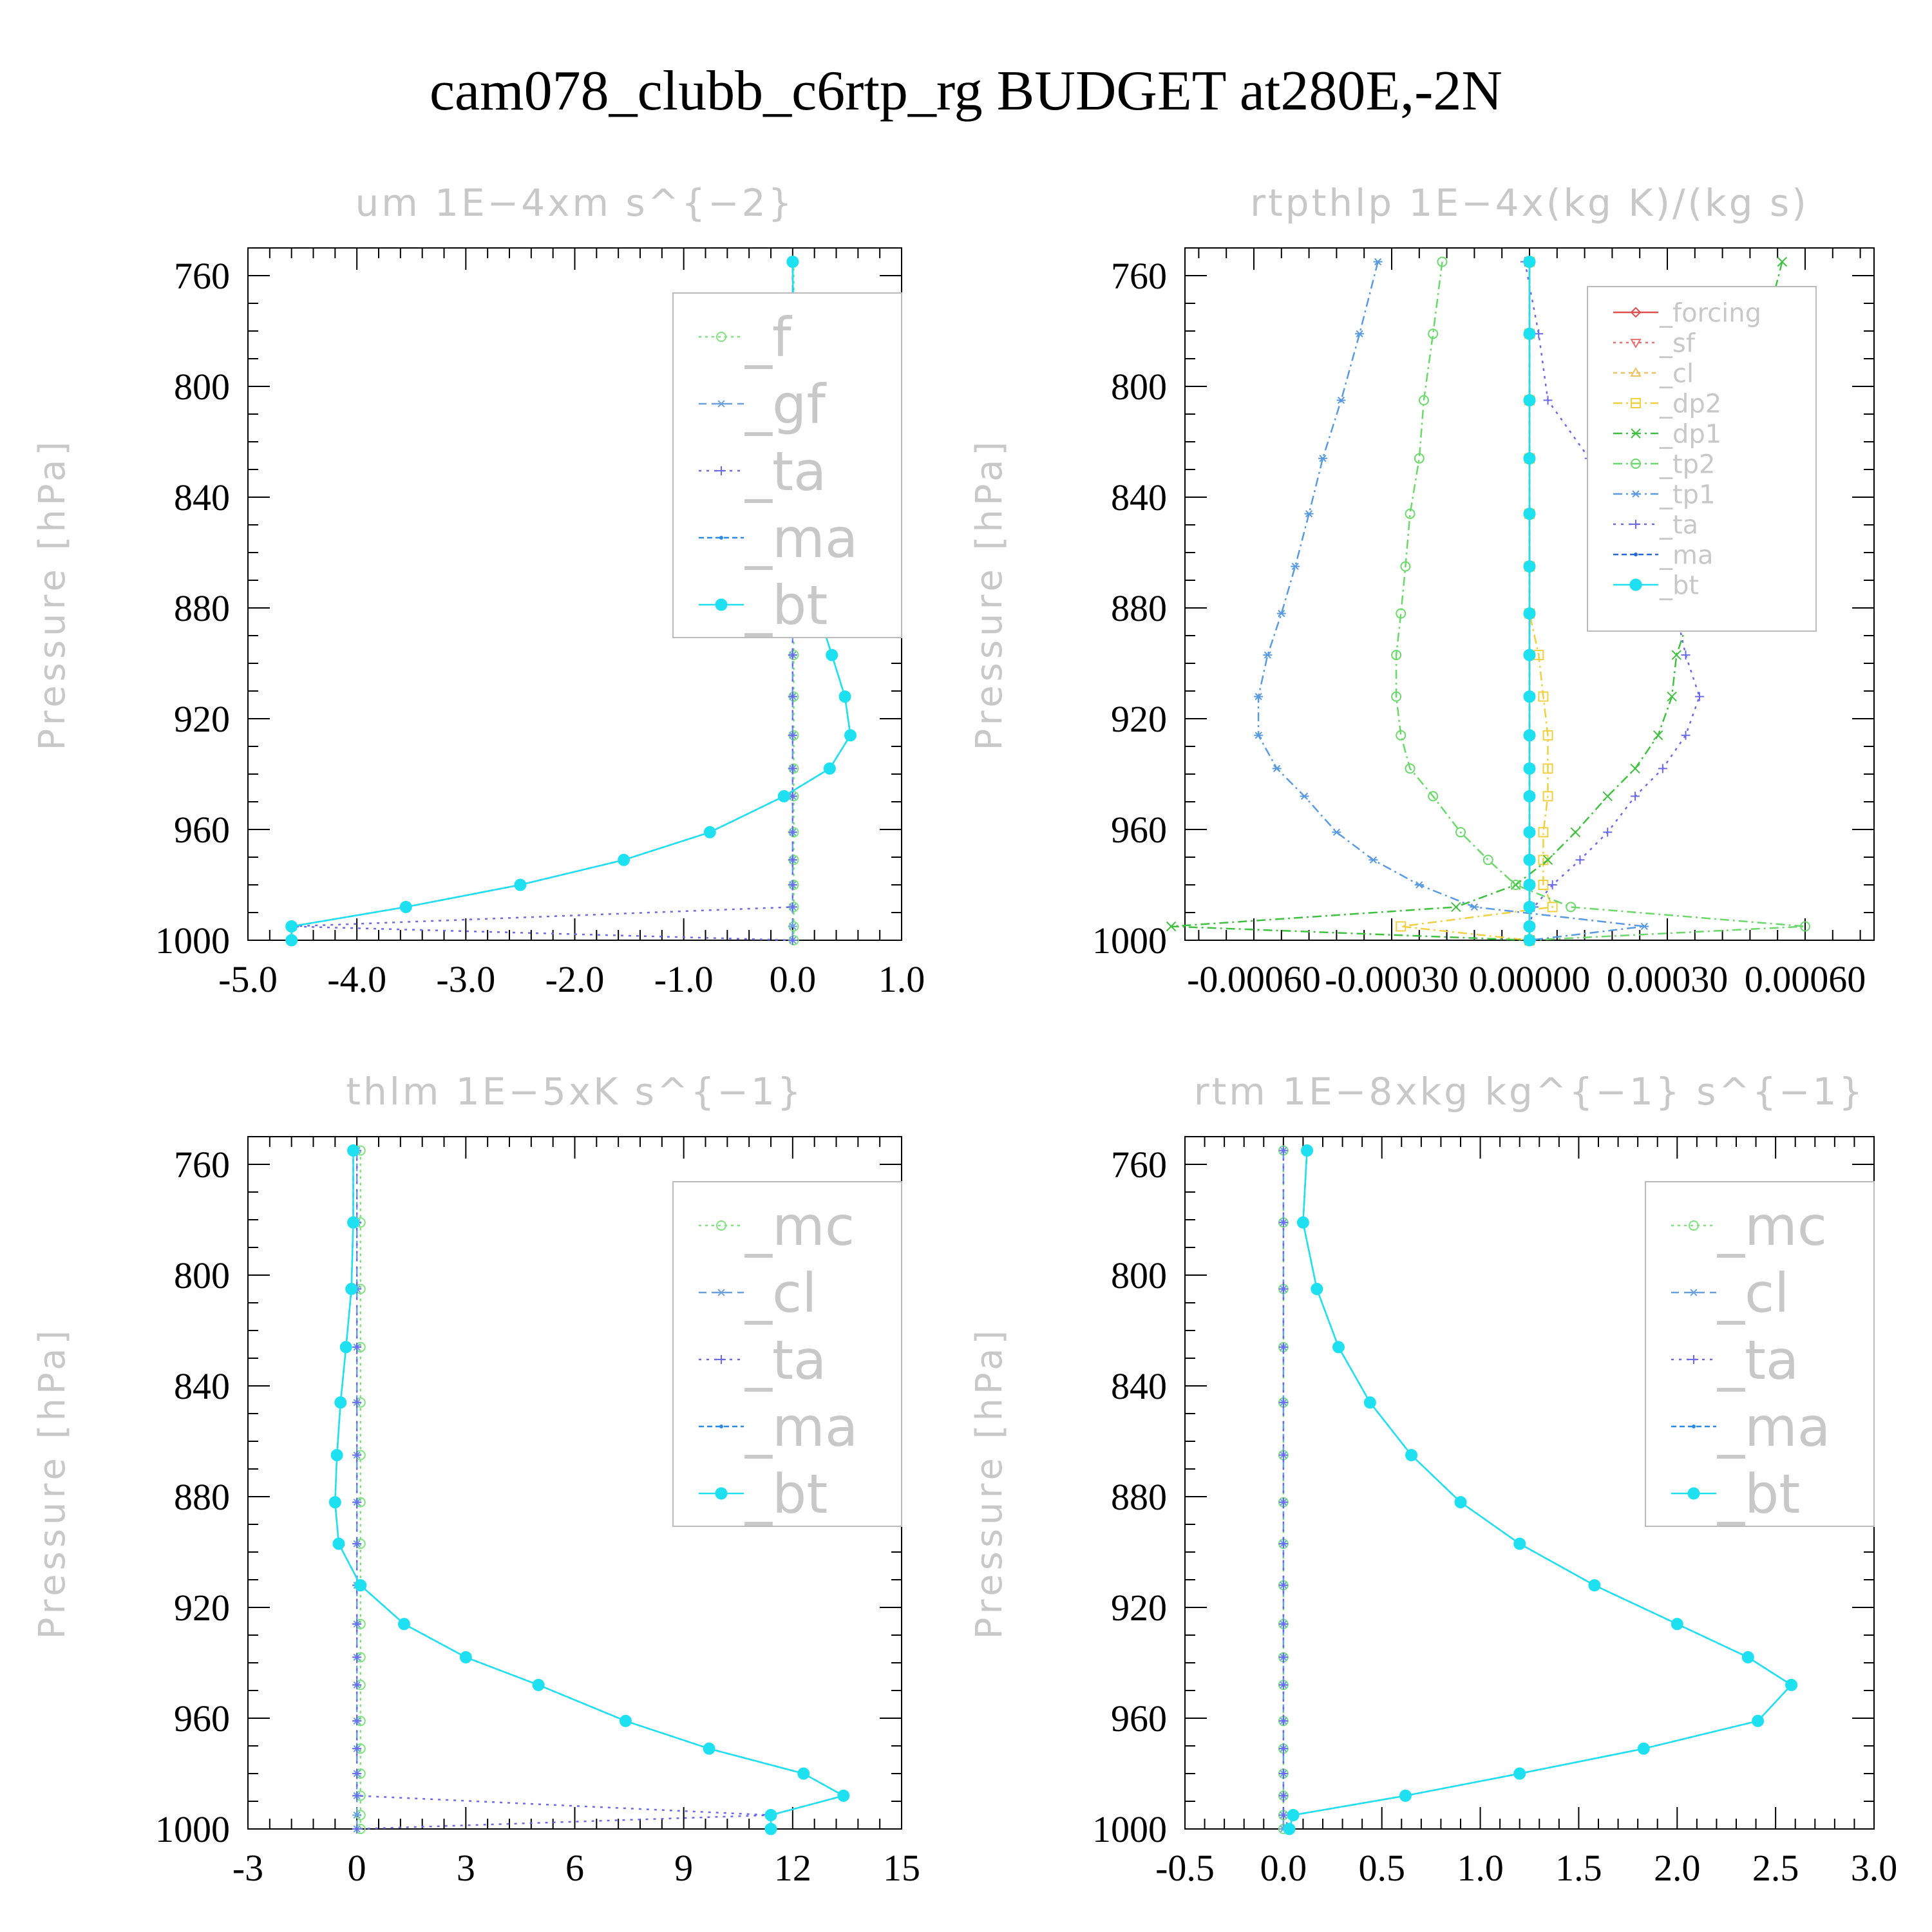  What do you see at coordinates (1139, 276) in the screenshot?
I see `y-tick-label: 760` at bounding box center [1139, 276].